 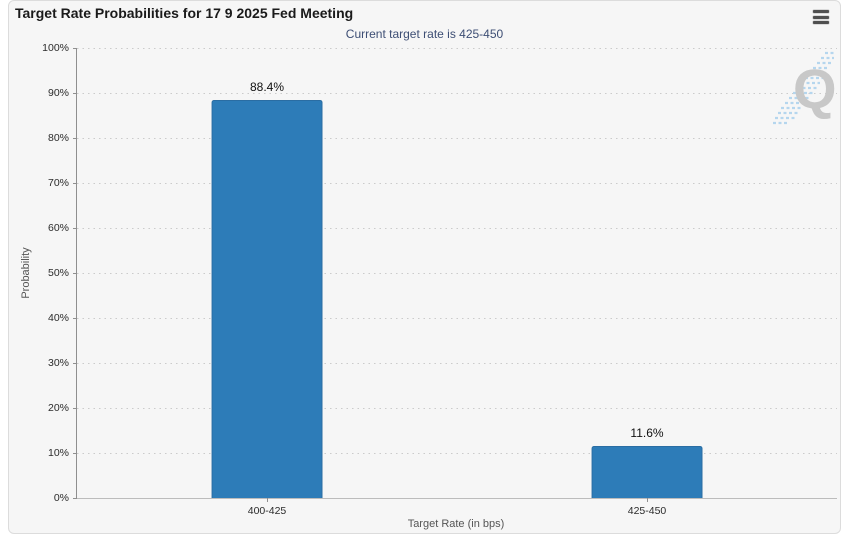 What do you see at coordinates (58, 93) in the screenshot?
I see `y-tick-label: 90%` at bounding box center [58, 93].